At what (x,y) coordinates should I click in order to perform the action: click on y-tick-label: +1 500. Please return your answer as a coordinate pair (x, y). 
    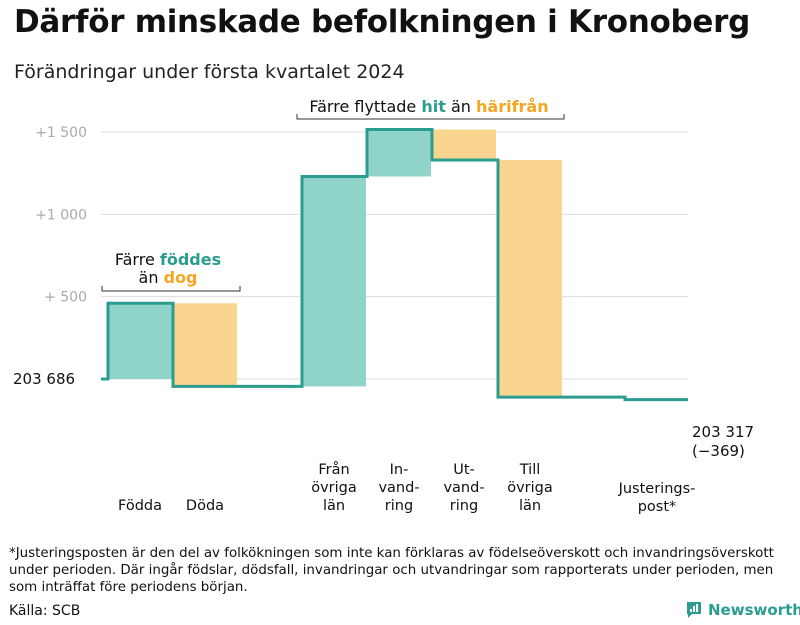
    Looking at the image, I should click on (61, 133).